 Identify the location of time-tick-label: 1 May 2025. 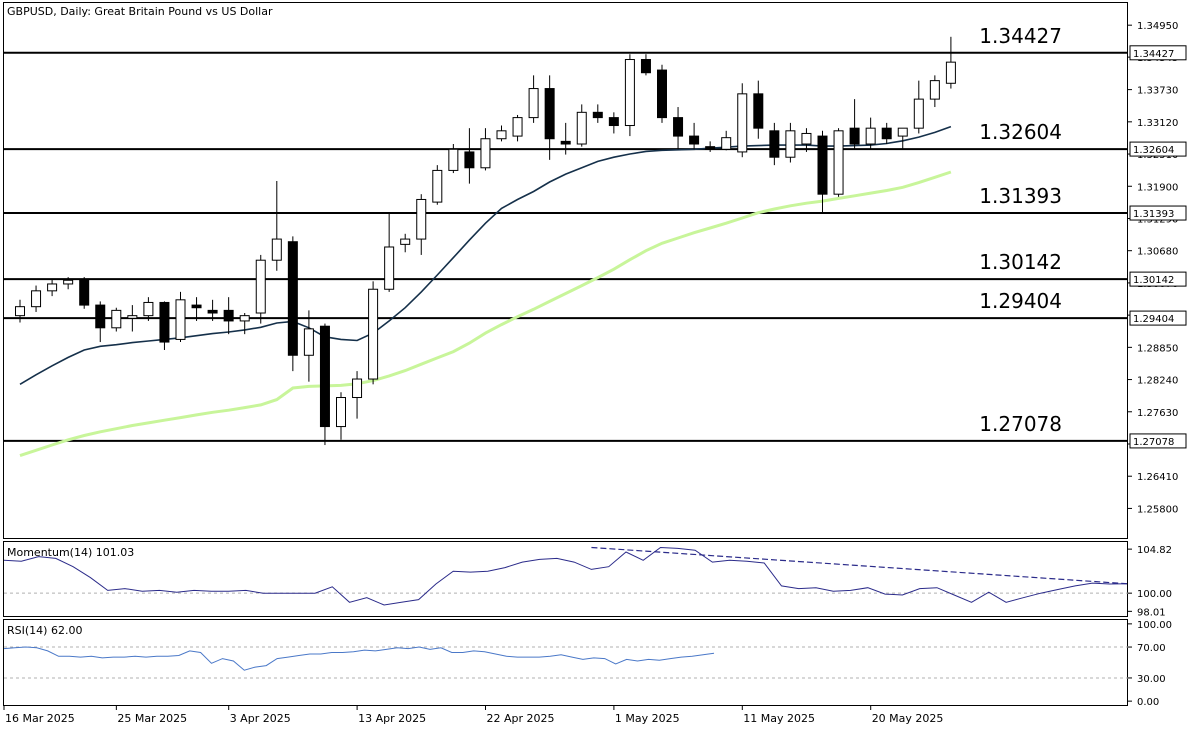
(647, 718).